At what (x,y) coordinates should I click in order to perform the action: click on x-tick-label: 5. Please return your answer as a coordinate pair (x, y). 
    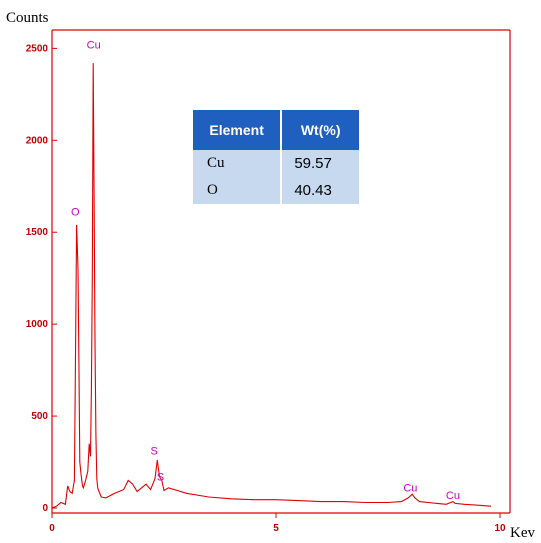
    Looking at the image, I should click on (276, 528).